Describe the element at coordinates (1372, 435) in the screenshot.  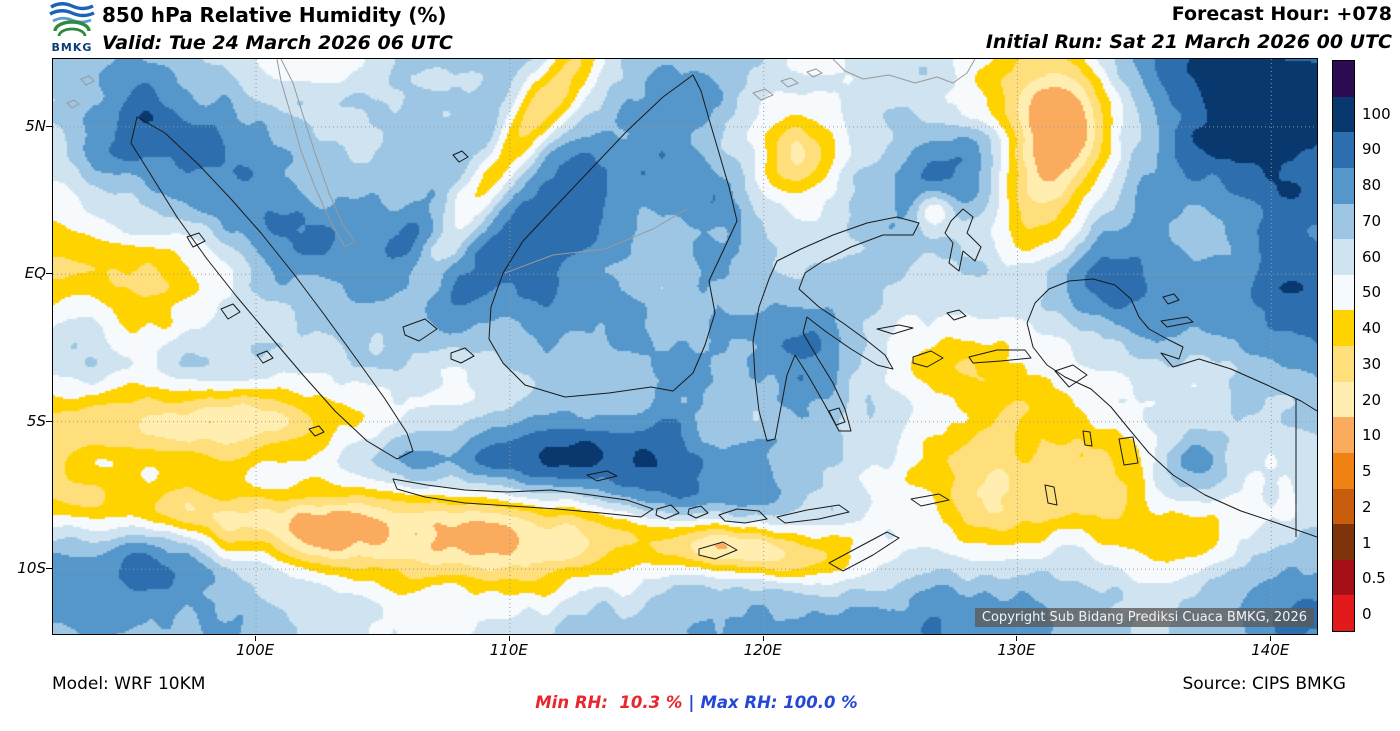
I see `colorbar-tick-label: 10` at that location.